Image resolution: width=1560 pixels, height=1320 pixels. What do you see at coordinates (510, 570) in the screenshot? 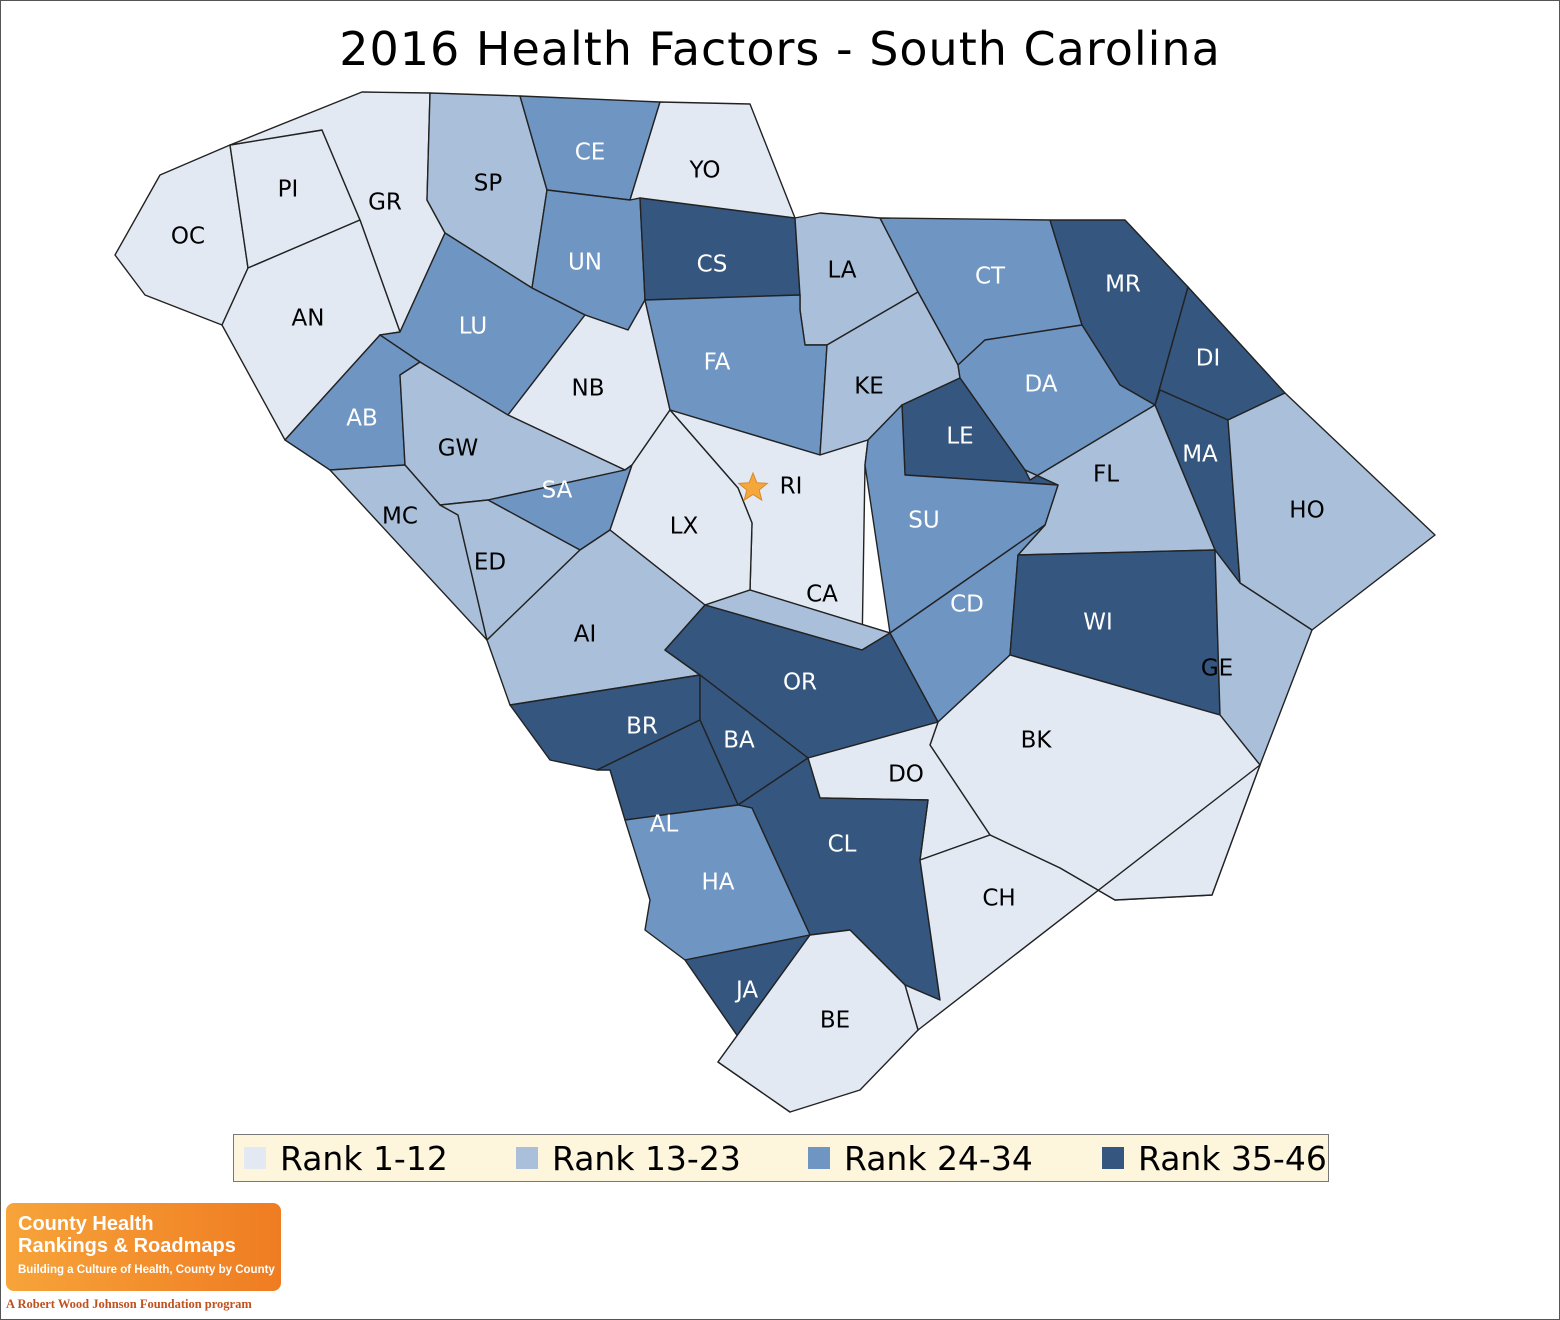
I see `county-ed` at bounding box center [510, 570].